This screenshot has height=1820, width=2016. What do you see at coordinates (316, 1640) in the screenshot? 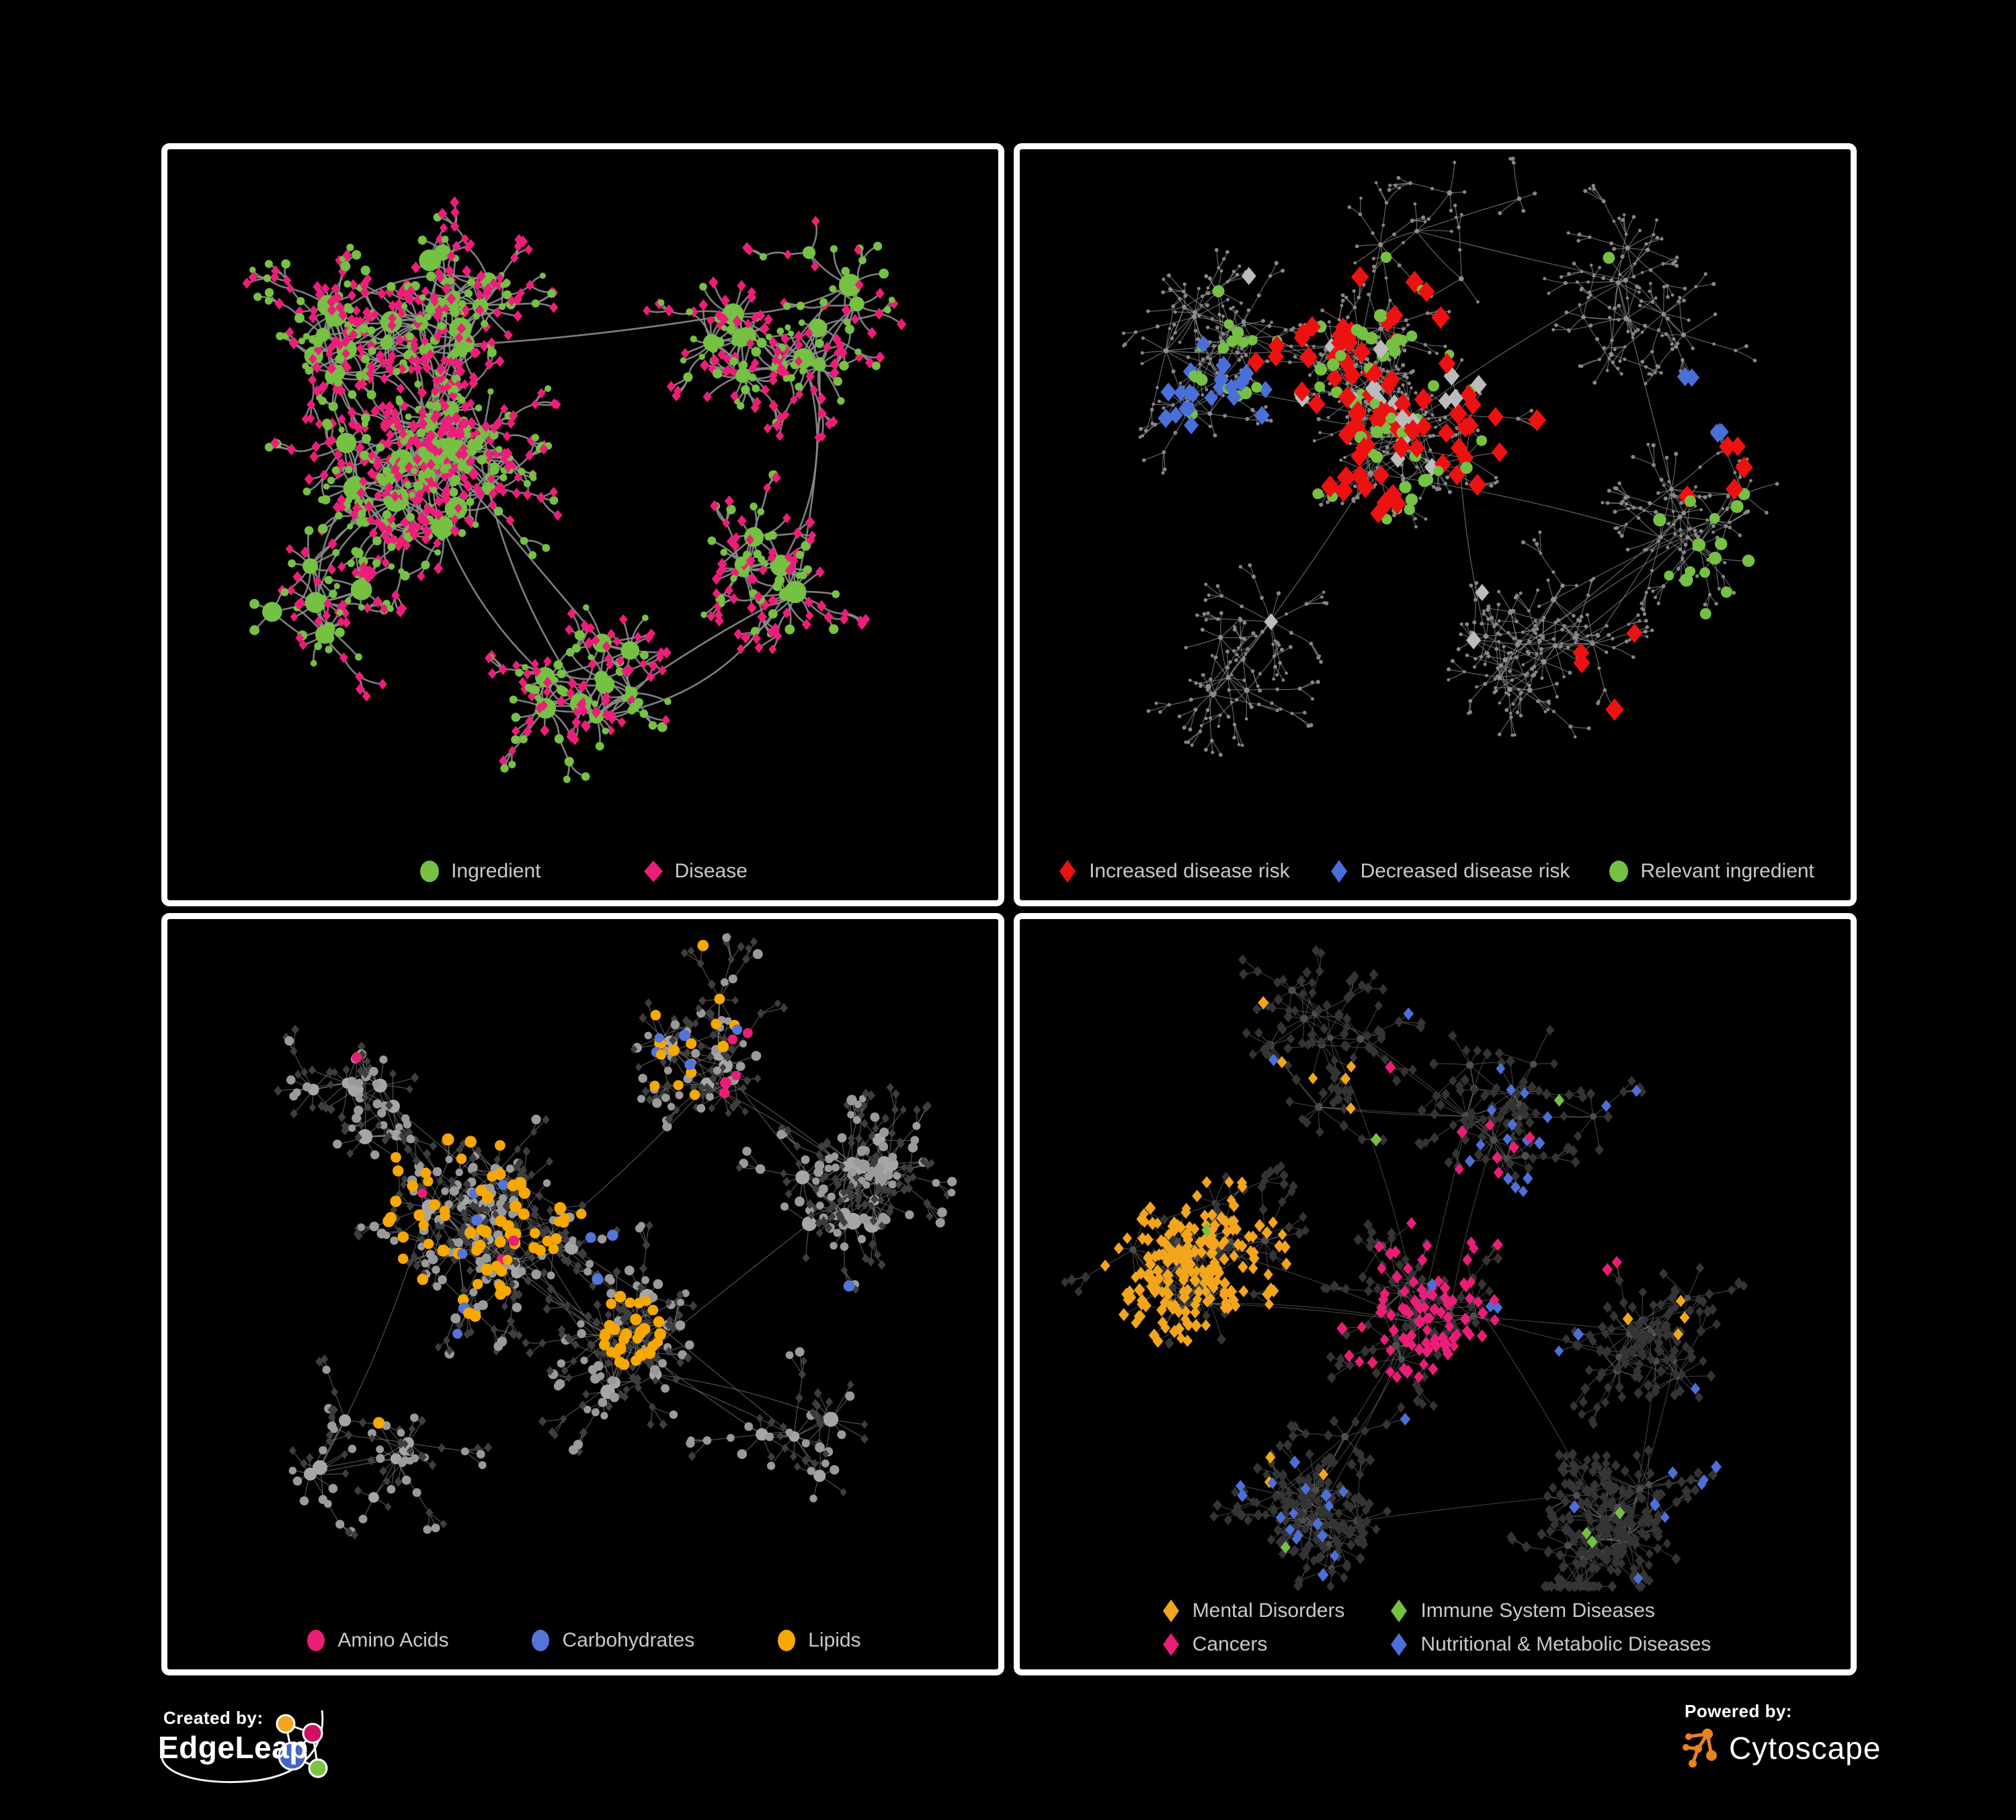
I see `amino-acids-legend-icon` at bounding box center [316, 1640].